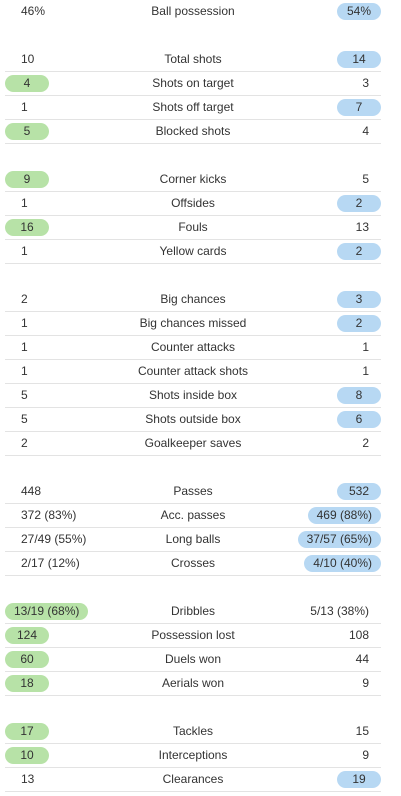  I want to click on stat-row-counter-attack-shots: Counter attack shots 1 1, so click(193, 372).